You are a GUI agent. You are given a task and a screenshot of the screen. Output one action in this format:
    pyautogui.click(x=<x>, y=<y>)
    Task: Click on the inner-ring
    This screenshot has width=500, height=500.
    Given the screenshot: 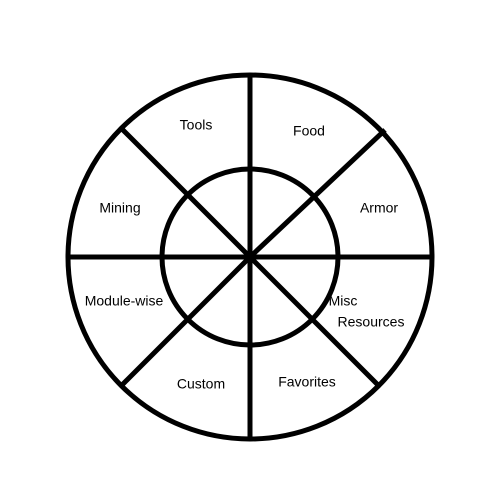 What is the action you would take?
    pyautogui.click(x=250, y=257)
    